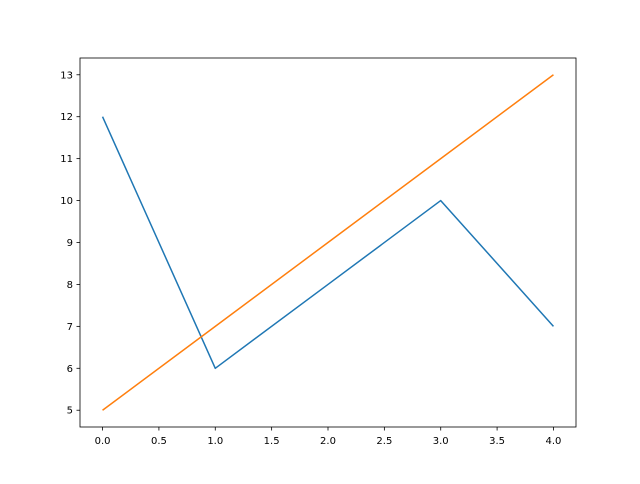 Image resolution: width=640 pixels, height=484 pixels. Describe the element at coordinates (66, 159) in the screenshot. I see `y-tick-label: 11` at that location.